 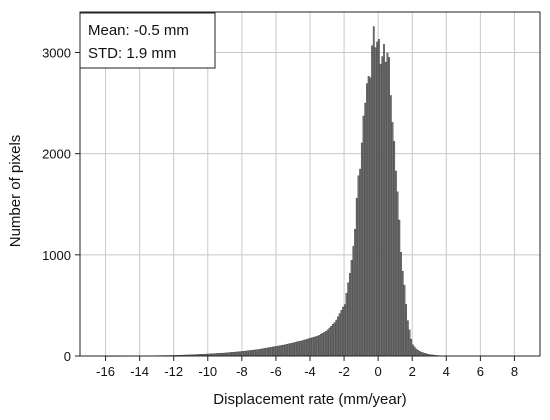 I want to click on x-tick-label: -8, so click(x=242, y=371).